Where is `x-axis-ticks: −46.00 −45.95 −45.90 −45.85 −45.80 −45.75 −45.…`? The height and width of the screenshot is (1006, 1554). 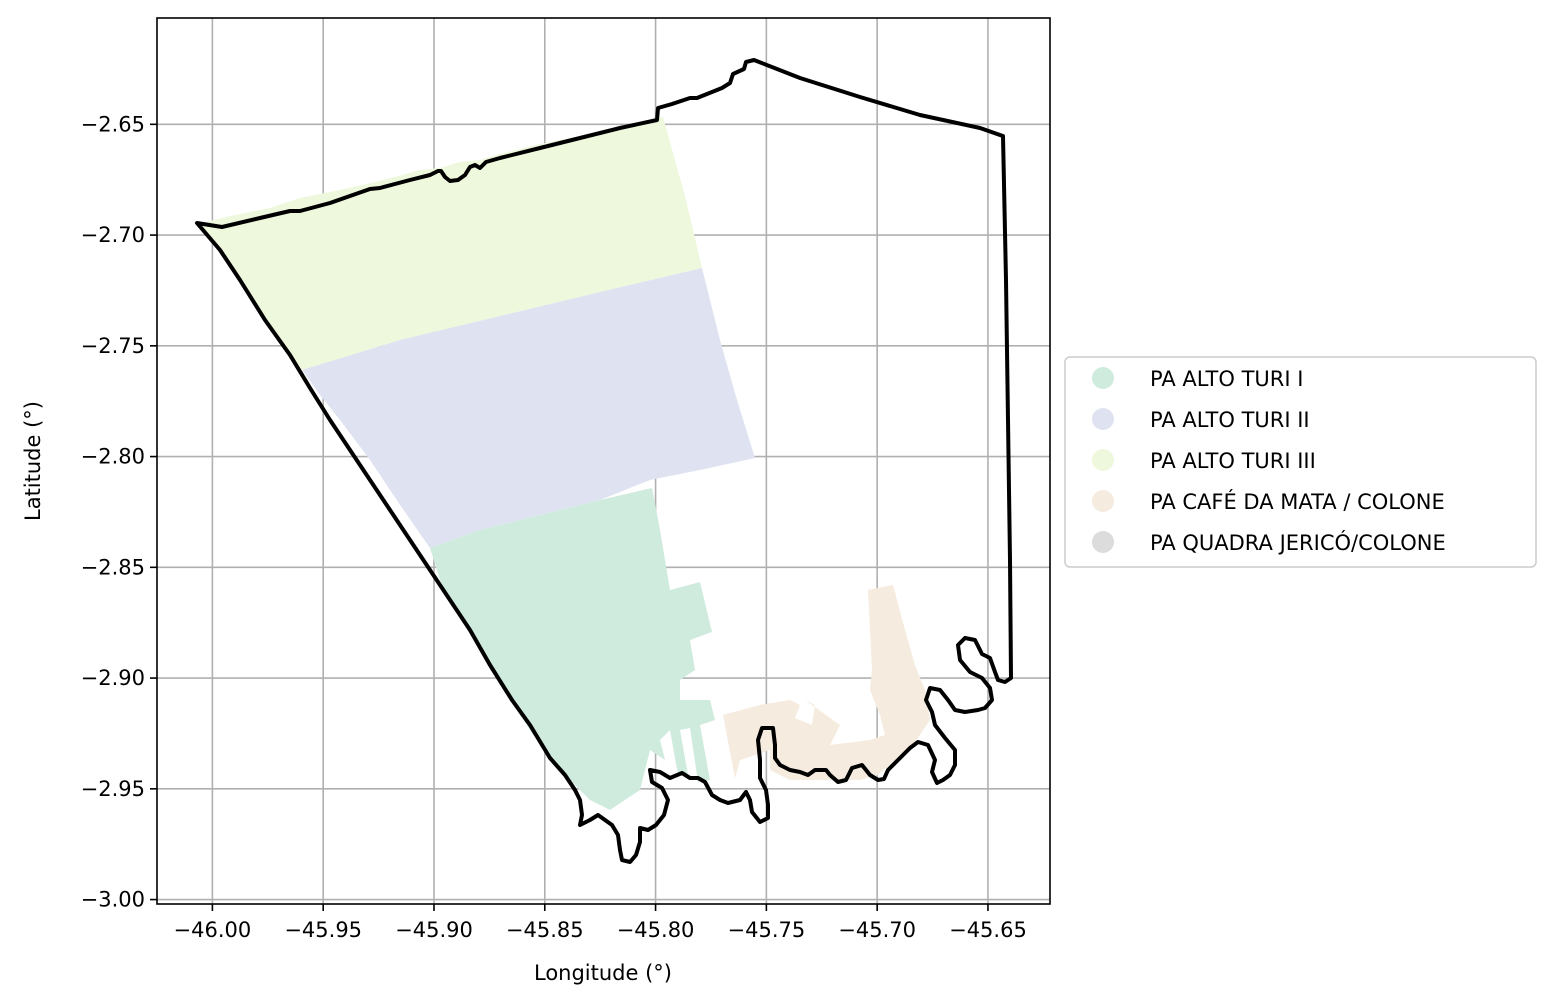 x-axis-ticks: −46.00 −45.95 −45.90 −45.85 −45.80 −45.75 −45.… is located at coordinates (600, 923).